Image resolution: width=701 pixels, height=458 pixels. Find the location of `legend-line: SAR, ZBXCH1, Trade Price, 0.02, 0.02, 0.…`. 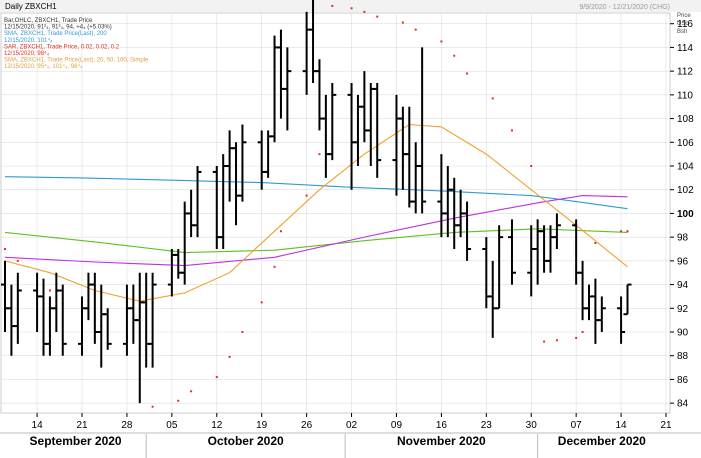

legend-line: SAR, ZBXCH1, Trade Price, 0.02, 0.02, 0.… is located at coordinates (62, 47).